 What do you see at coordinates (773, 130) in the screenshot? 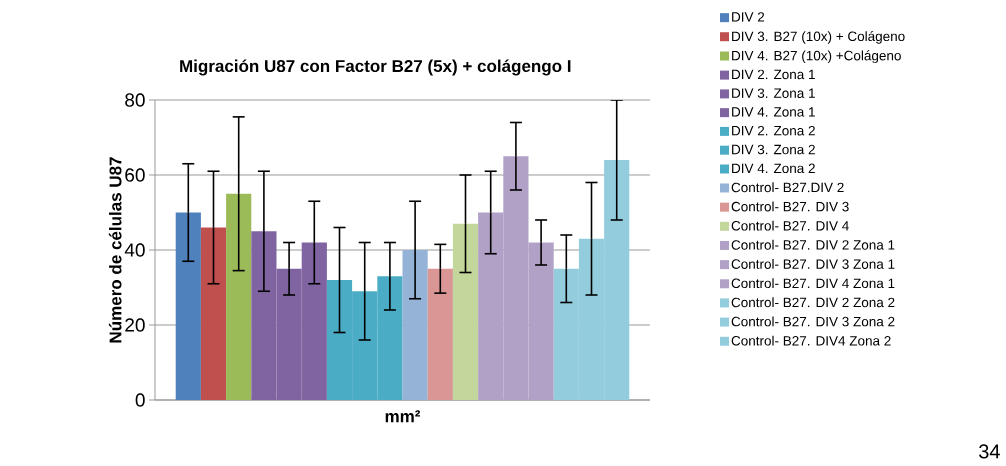
I see `legend-label: DIV 2. Zona 2` at bounding box center [773, 130].